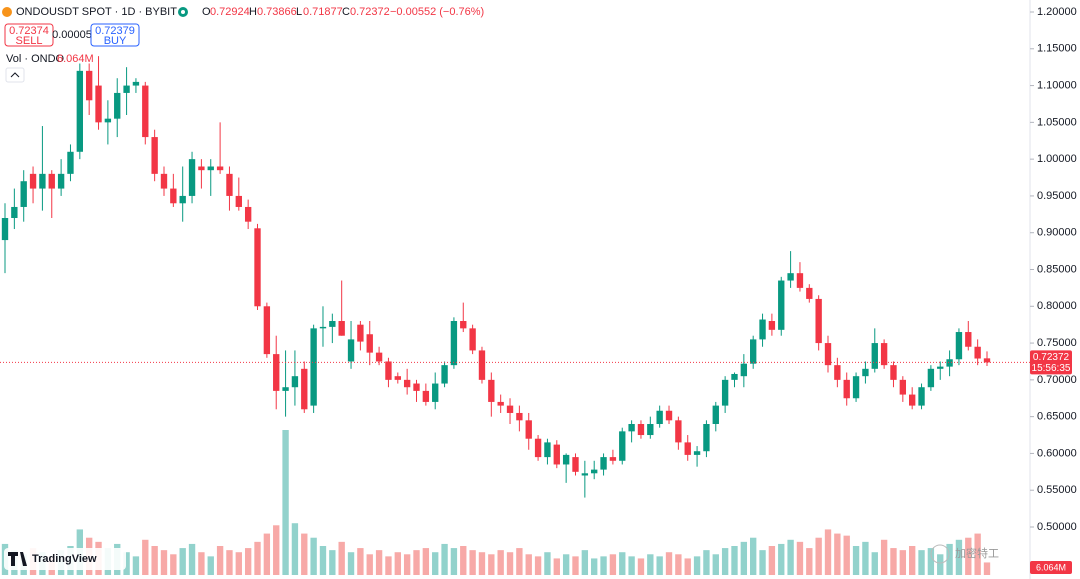  What do you see at coordinates (72, 35) in the screenshot?
I see `trade-buttons: 0.72374 SELL 0.00005 0.72379 BUY` at bounding box center [72, 35].